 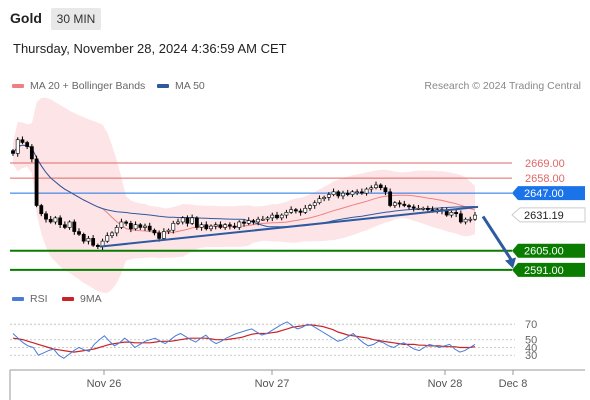 What do you see at coordinates (163, 86) in the screenshot?
I see `ma50-swatch` at bounding box center [163, 86].